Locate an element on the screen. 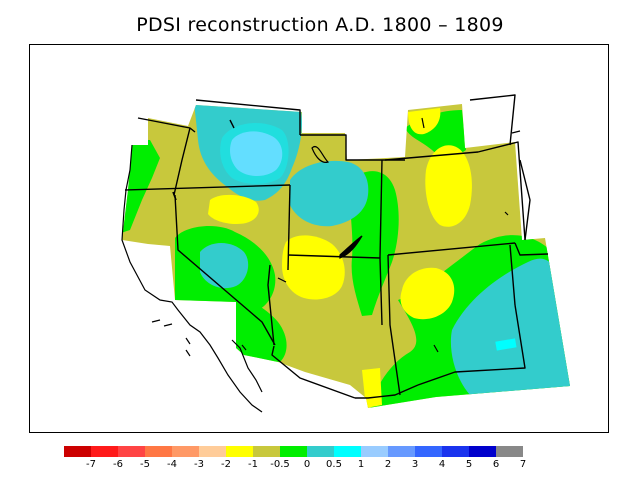 Image resolution: width=640 pixels, height=480 pixels. legend-tick-label: 6 is located at coordinates (496, 464).